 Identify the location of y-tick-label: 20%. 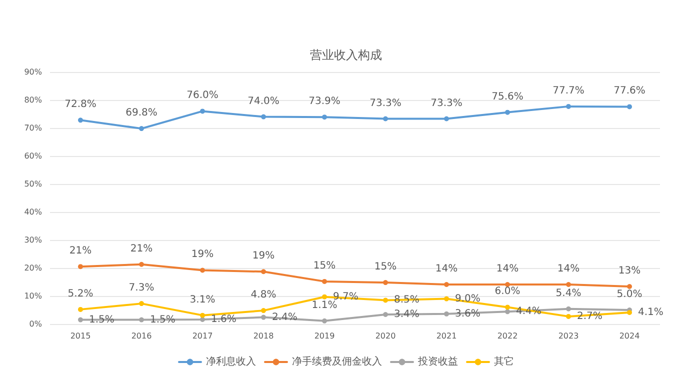
(33, 268).